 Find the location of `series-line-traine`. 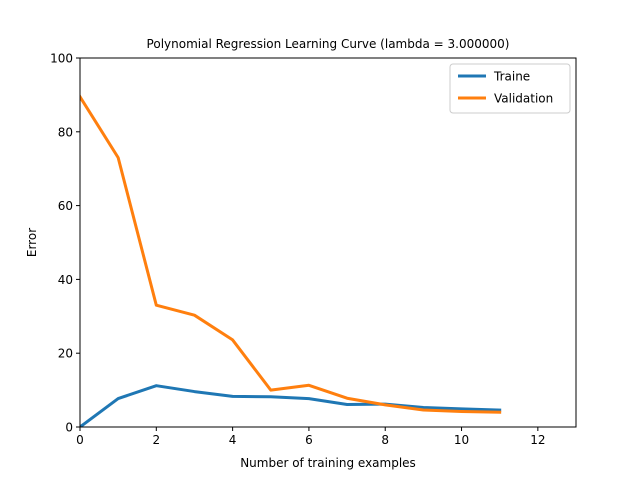

series-line-traine is located at coordinates (291, 405).